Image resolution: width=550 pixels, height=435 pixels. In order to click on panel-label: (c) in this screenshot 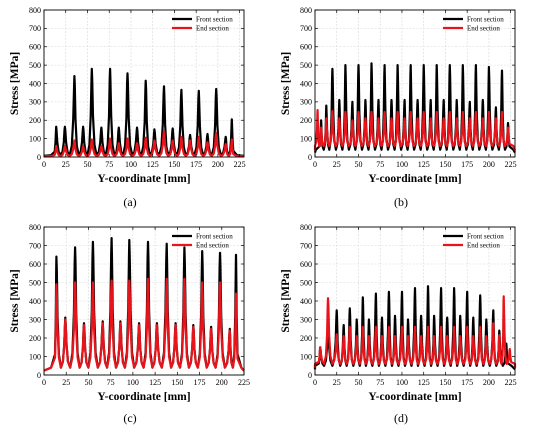, I will do `click(129, 418)`.